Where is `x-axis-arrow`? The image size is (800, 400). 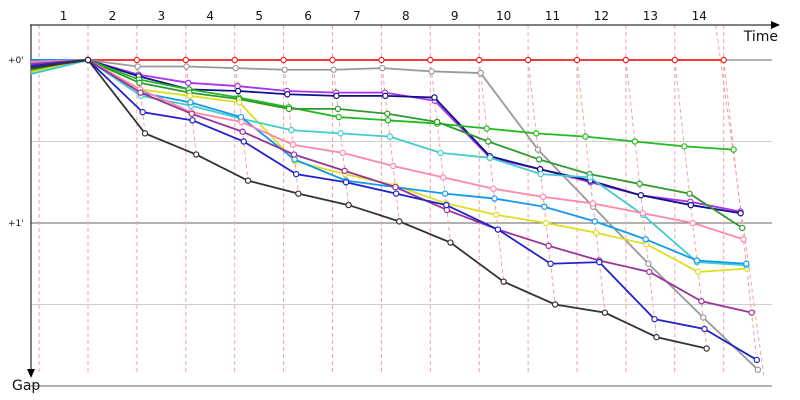 x-axis-arrow is located at coordinates (775, 25).